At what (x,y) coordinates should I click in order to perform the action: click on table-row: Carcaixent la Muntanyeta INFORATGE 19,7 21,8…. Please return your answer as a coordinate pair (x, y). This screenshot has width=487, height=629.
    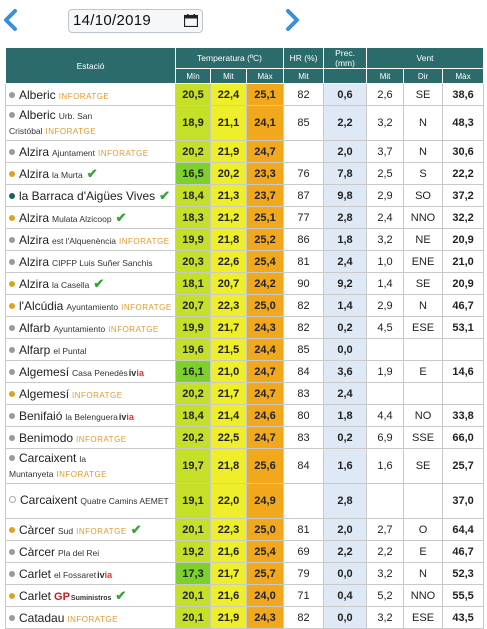
    Looking at the image, I should click on (245, 466).